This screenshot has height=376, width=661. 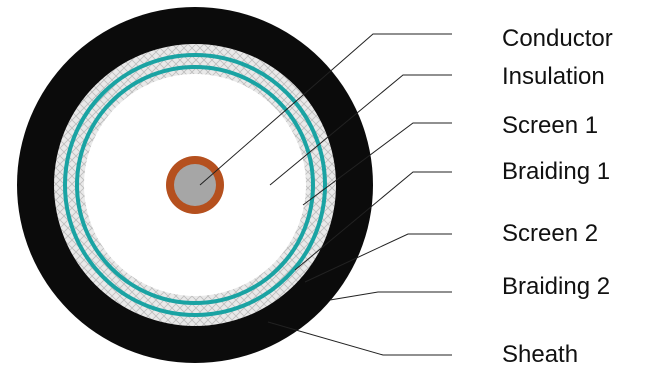 I want to click on leader-line-insulation, so click(x=360, y=130).